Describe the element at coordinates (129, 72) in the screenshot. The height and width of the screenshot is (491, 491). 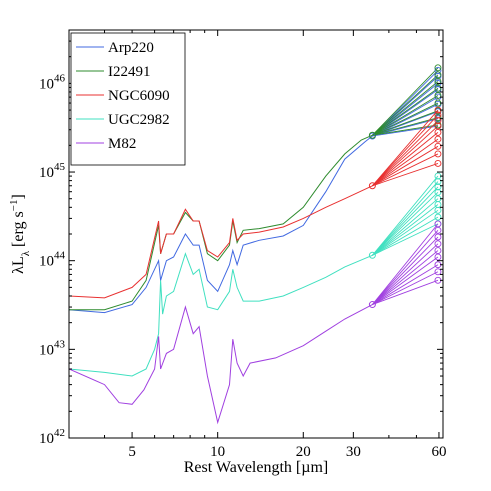
I see `legend-label-i22491: I22491` at that location.